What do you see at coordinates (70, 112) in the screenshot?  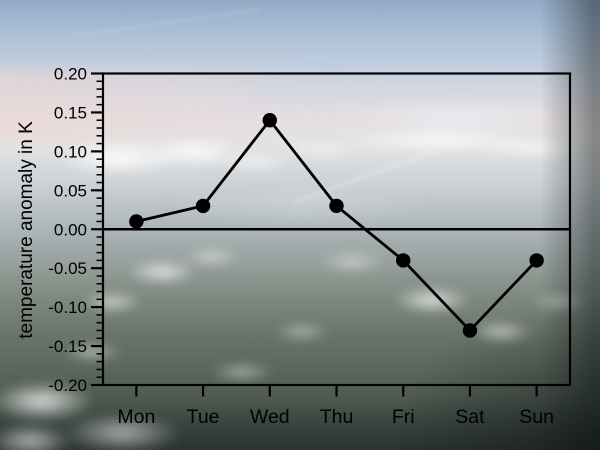 I see `y-axis-tick-label: 0.15` at bounding box center [70, 112].